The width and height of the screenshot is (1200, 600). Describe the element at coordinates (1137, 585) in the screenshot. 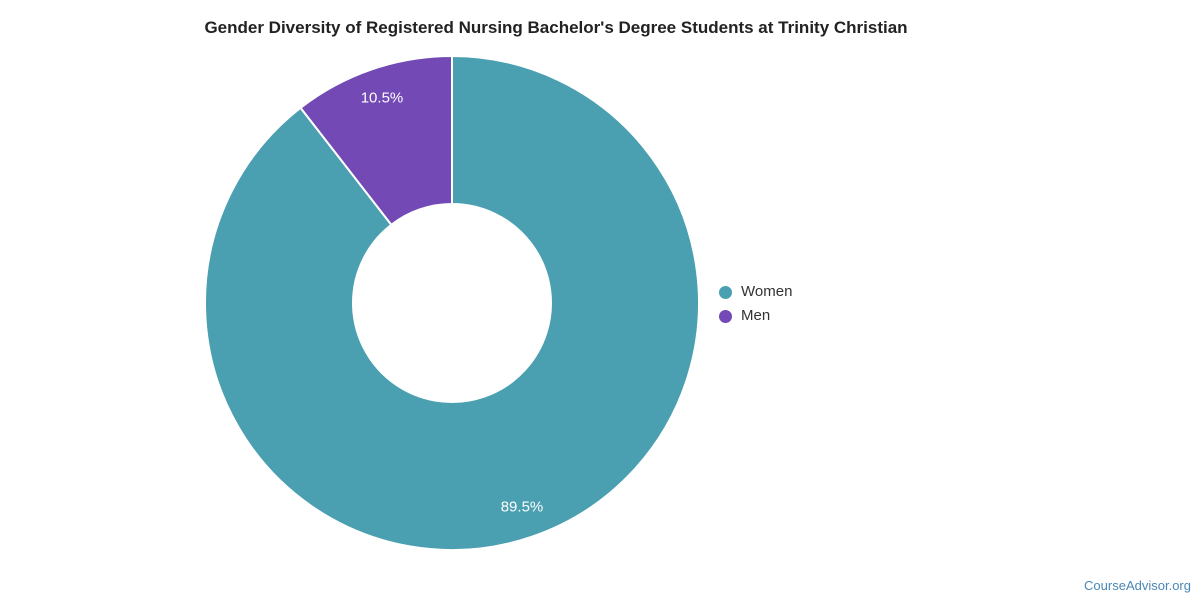

I see `watermark-link: CourseAdvisor.org` at that location.